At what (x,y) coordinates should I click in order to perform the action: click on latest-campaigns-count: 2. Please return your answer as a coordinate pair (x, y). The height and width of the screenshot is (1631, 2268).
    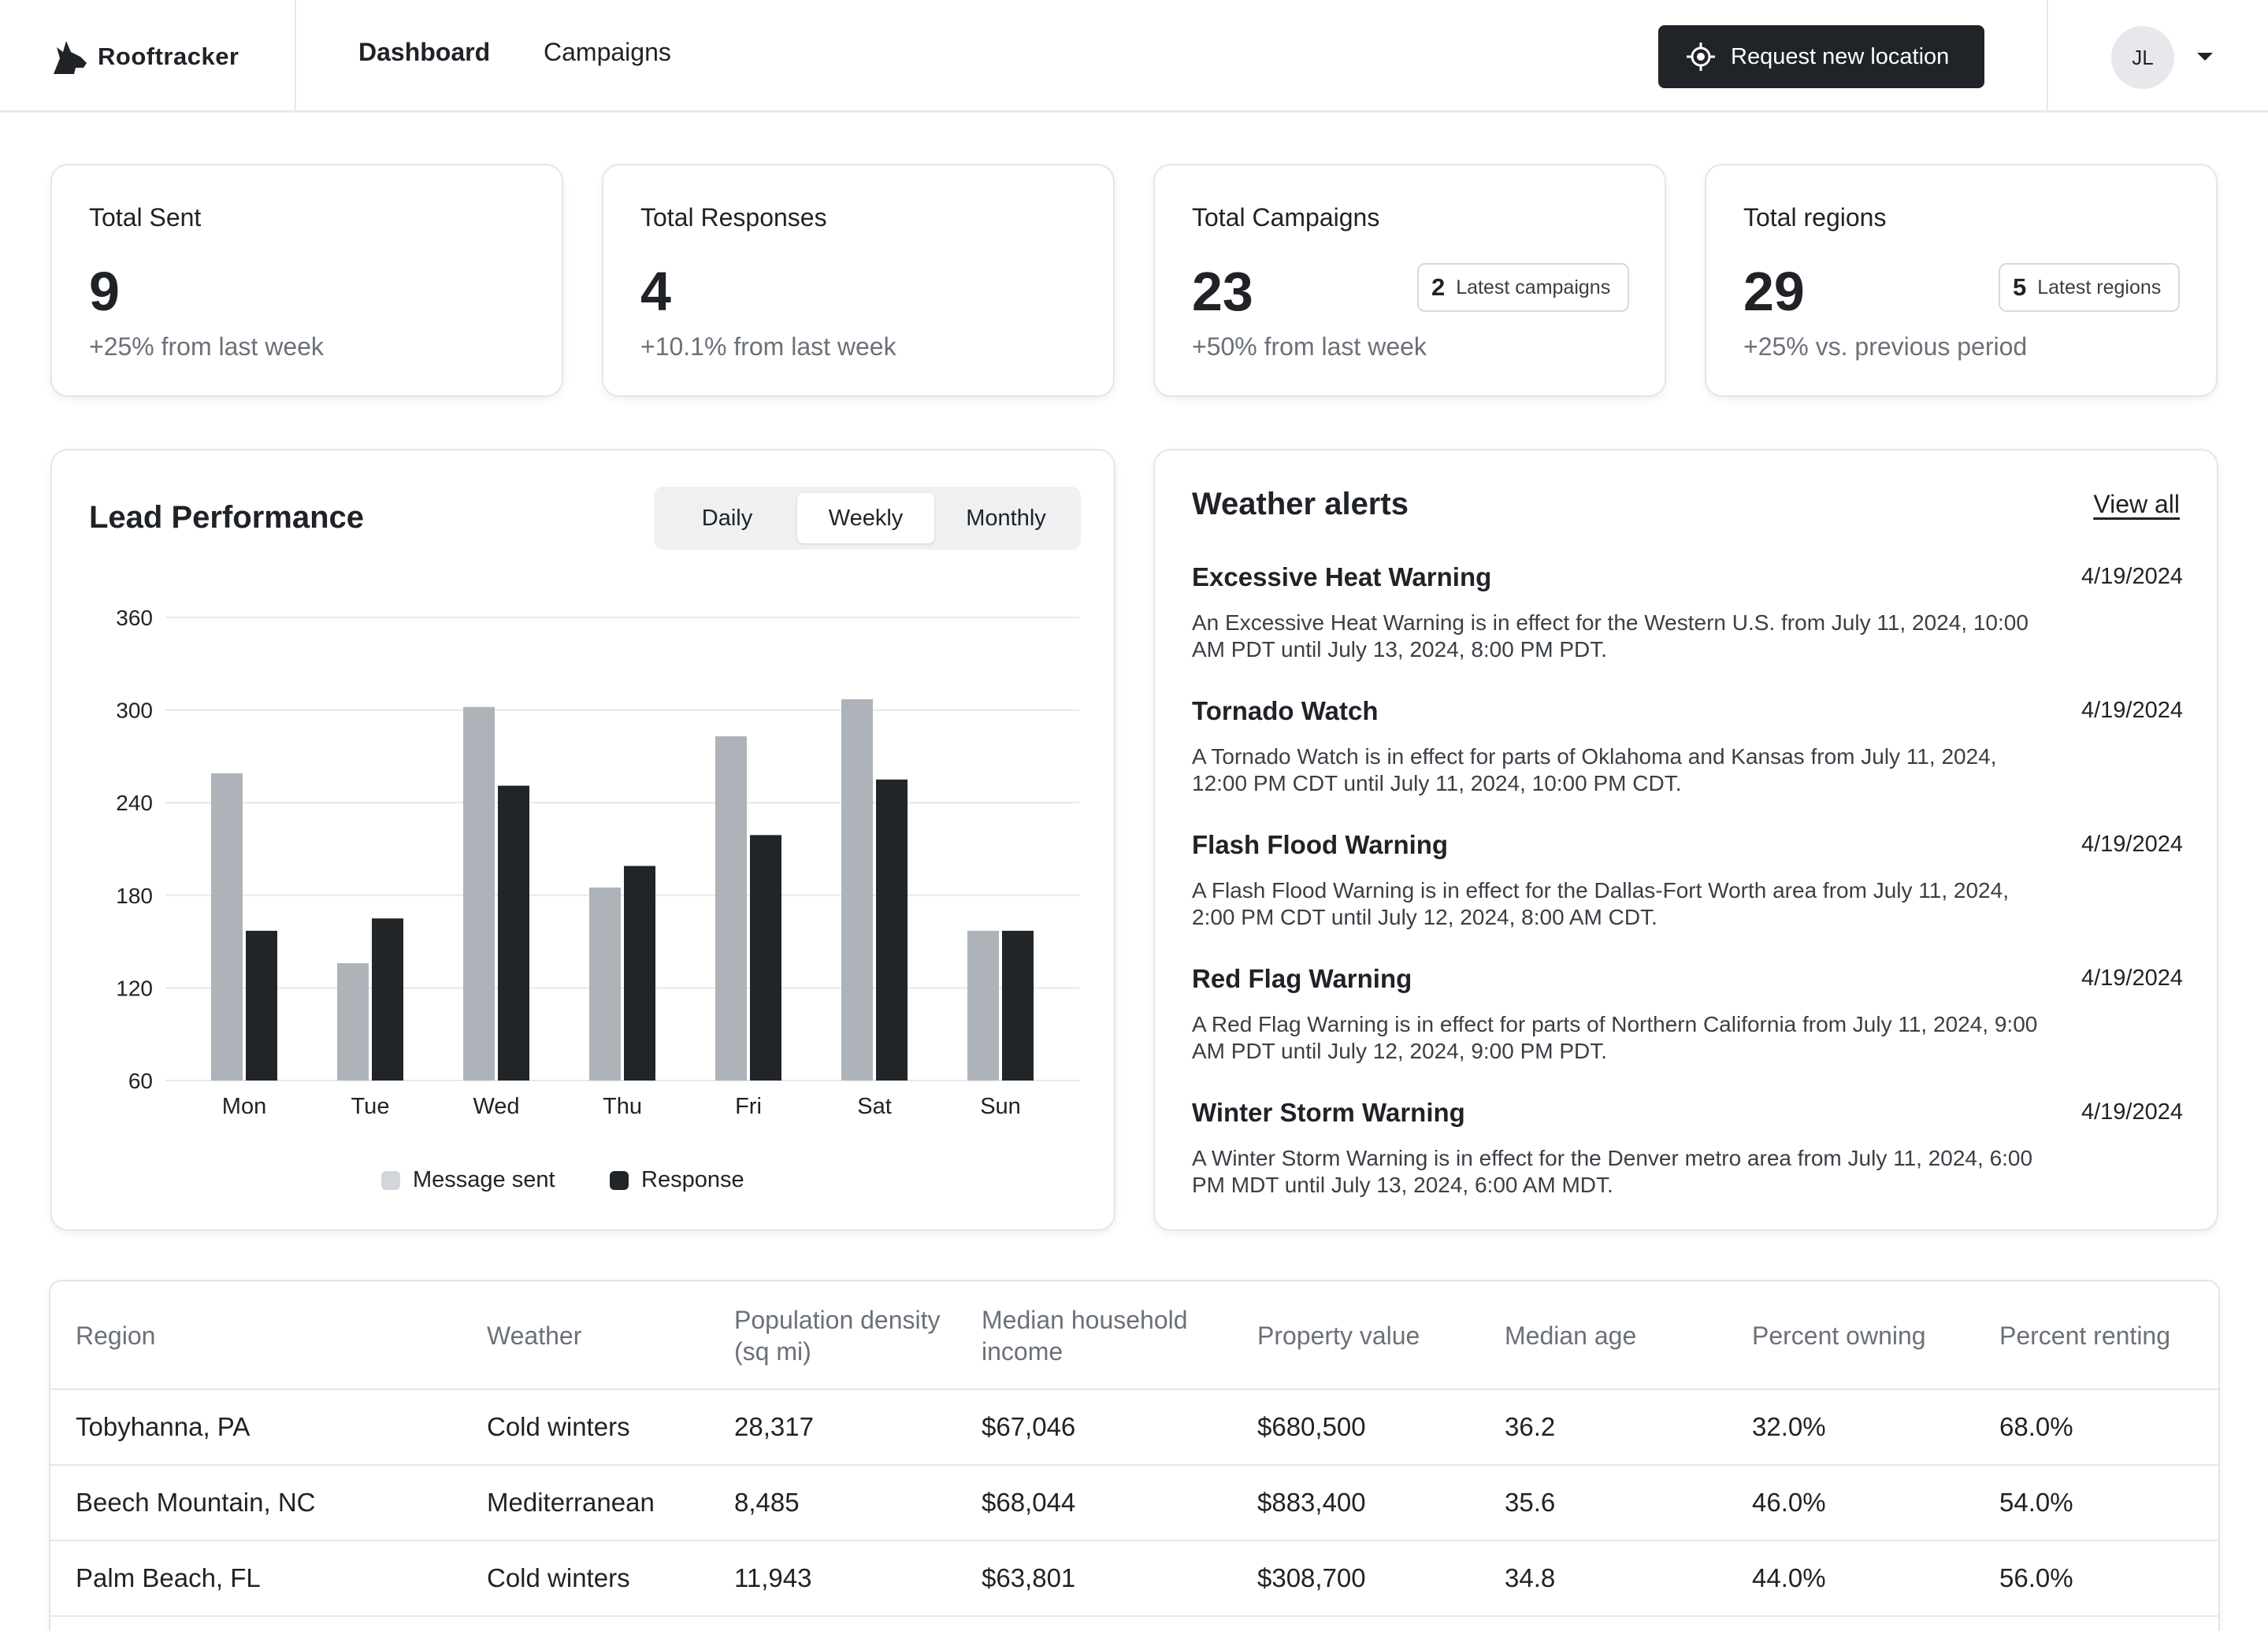
    Looking at the image, I should click on (1438, 287).